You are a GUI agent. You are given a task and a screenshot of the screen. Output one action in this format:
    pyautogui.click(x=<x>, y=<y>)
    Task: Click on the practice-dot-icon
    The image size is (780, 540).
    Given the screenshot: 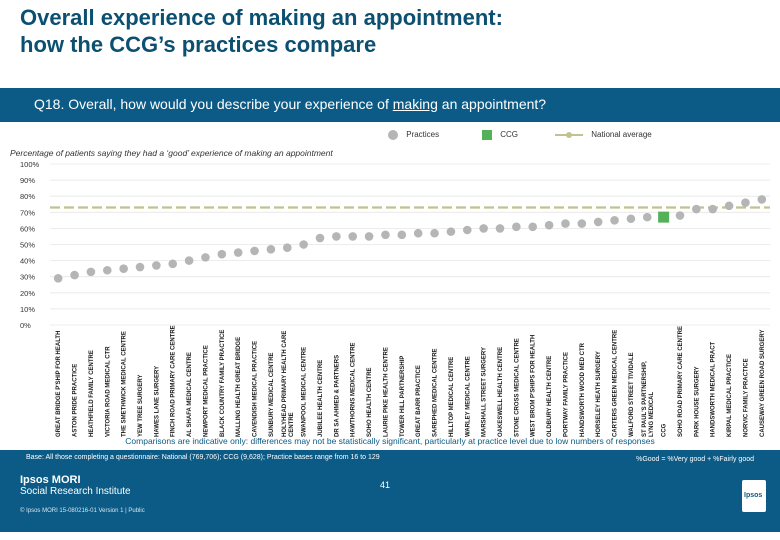 What is the action you would take?
    pyautogui.click(x=393, y=135)
    